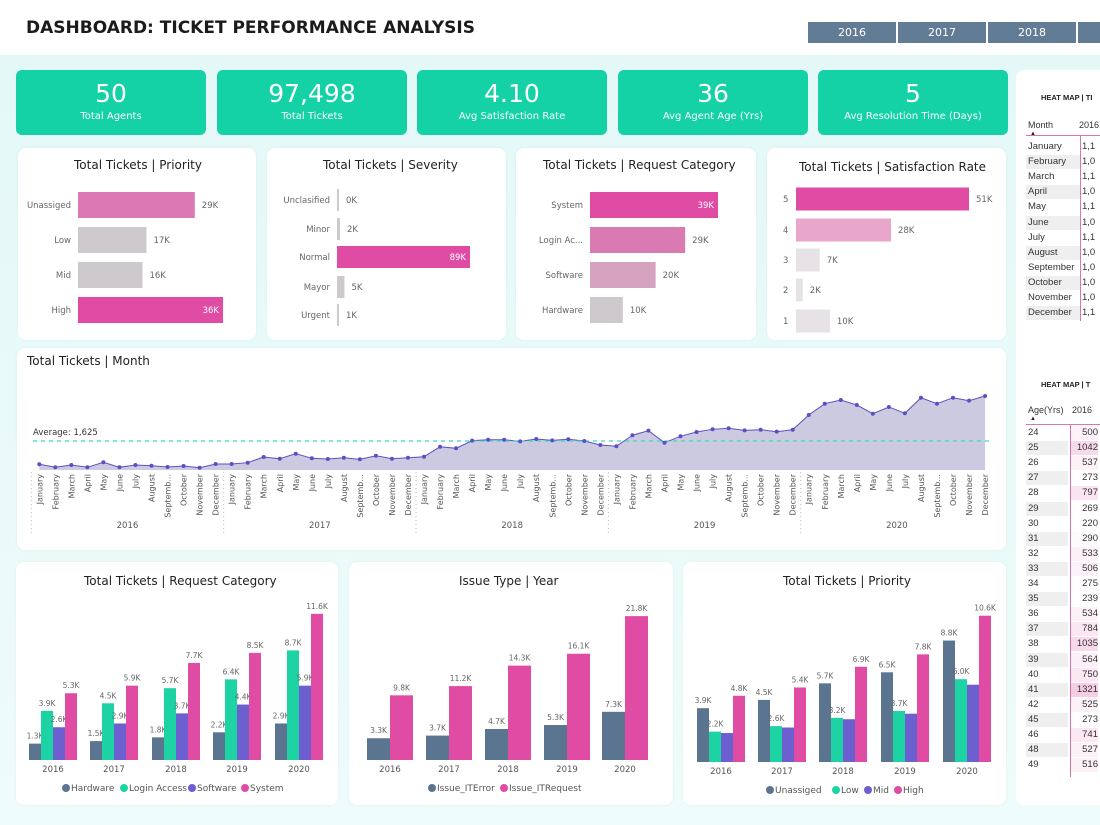  I want to click on row-key: 29, so click(1047, 508).